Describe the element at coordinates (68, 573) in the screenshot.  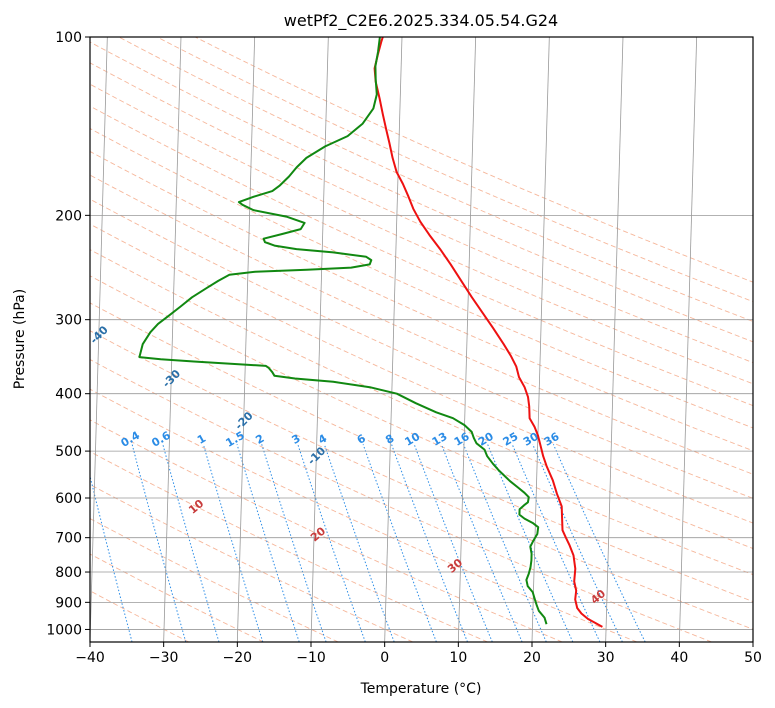
I see `y-tick-label: 800` at that location.